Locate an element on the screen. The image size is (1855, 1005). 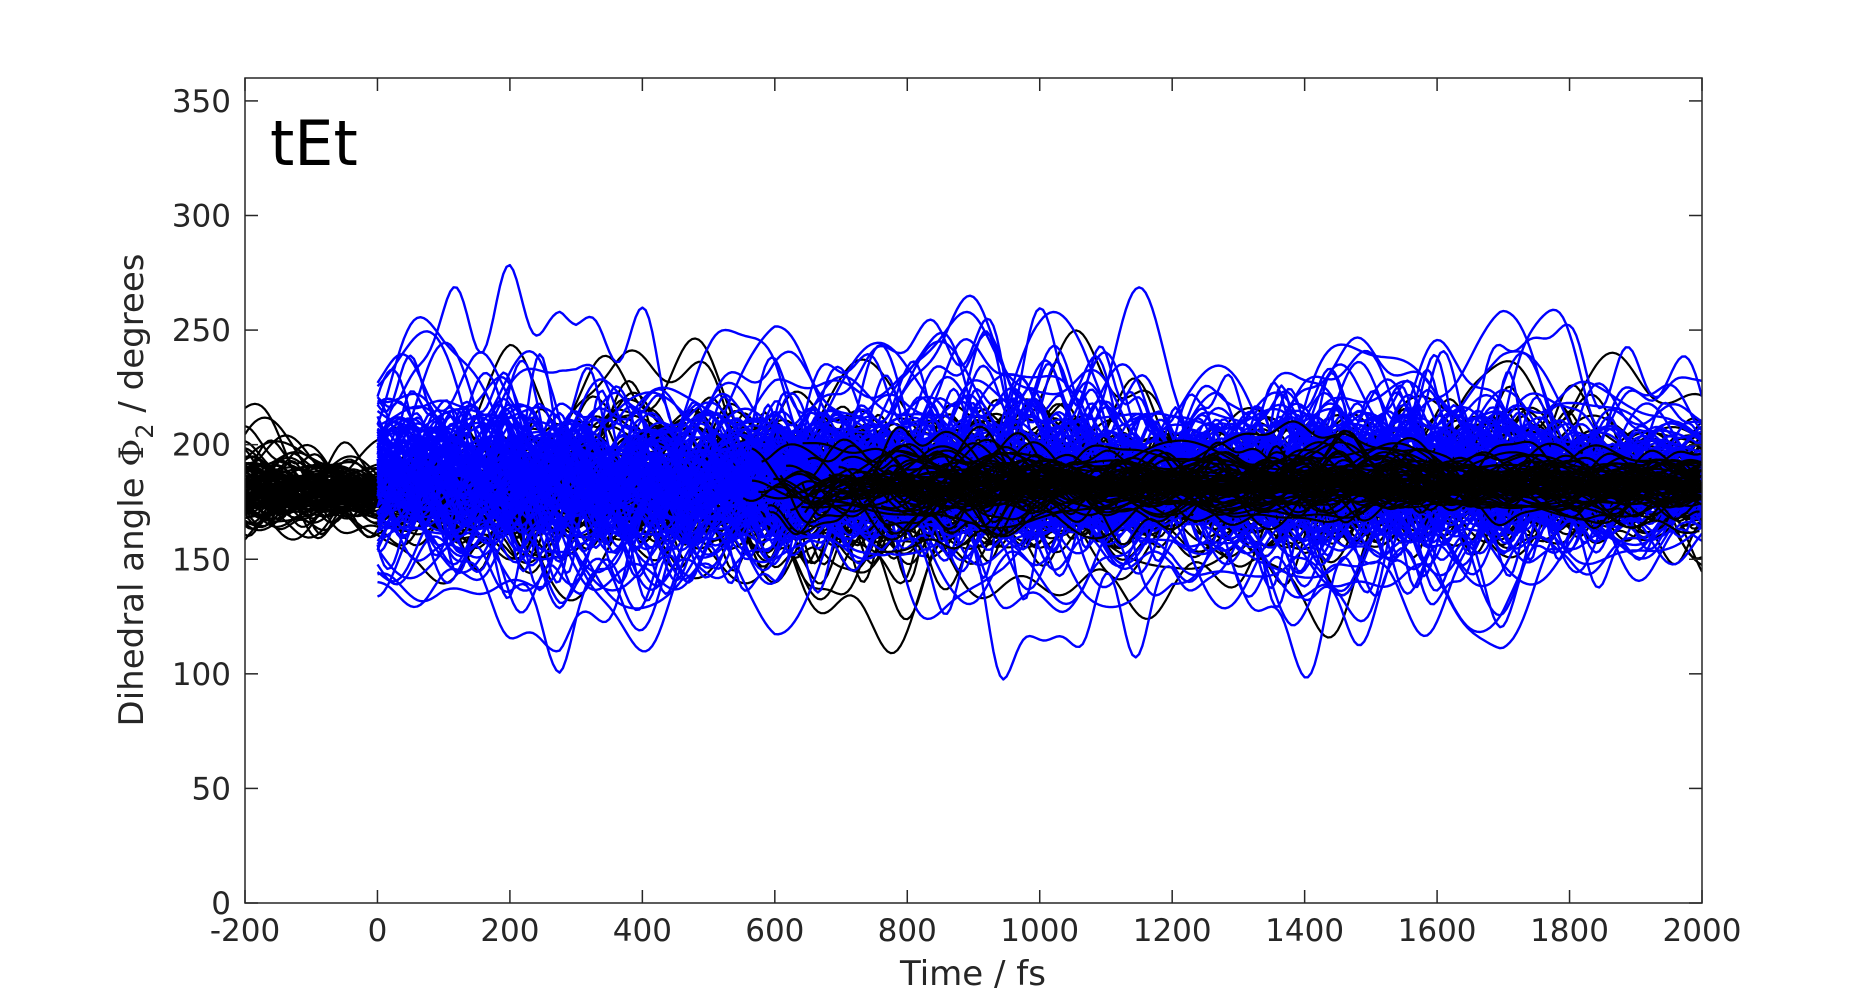
x-tick-label: 600 is located at coordinates (774, 931).